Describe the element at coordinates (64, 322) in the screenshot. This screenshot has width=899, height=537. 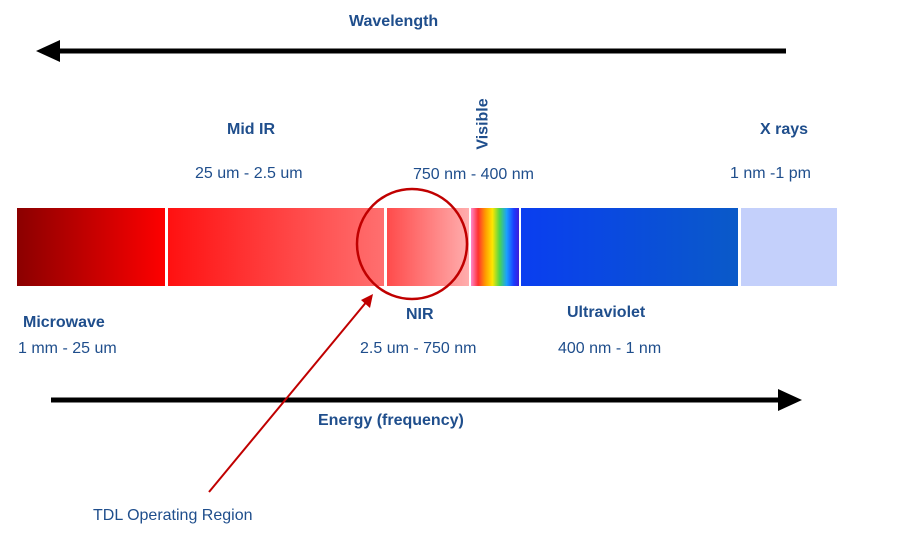
I see `microwave-name: Microwave` at that location.